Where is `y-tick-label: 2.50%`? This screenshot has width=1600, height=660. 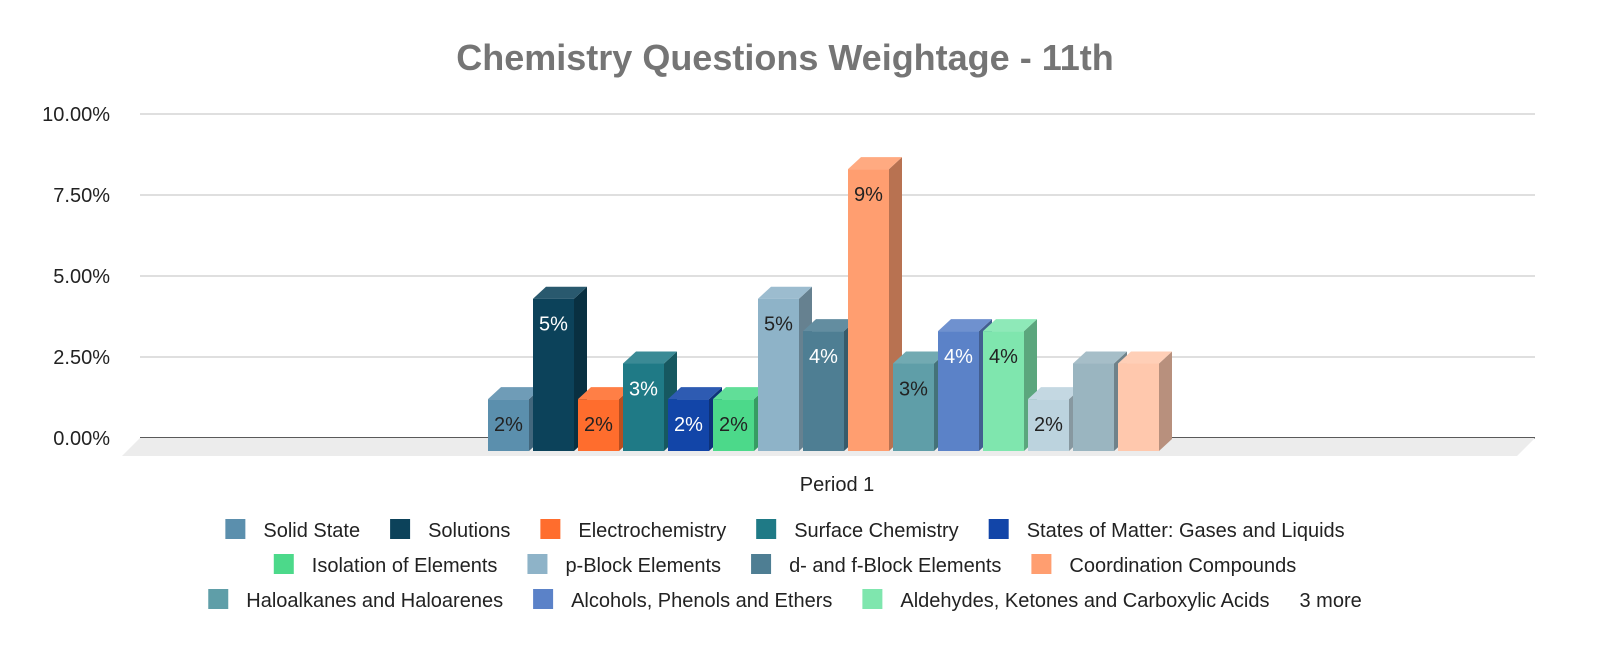 y-tick-label: 2.50% is located at coordinates (81, 358).